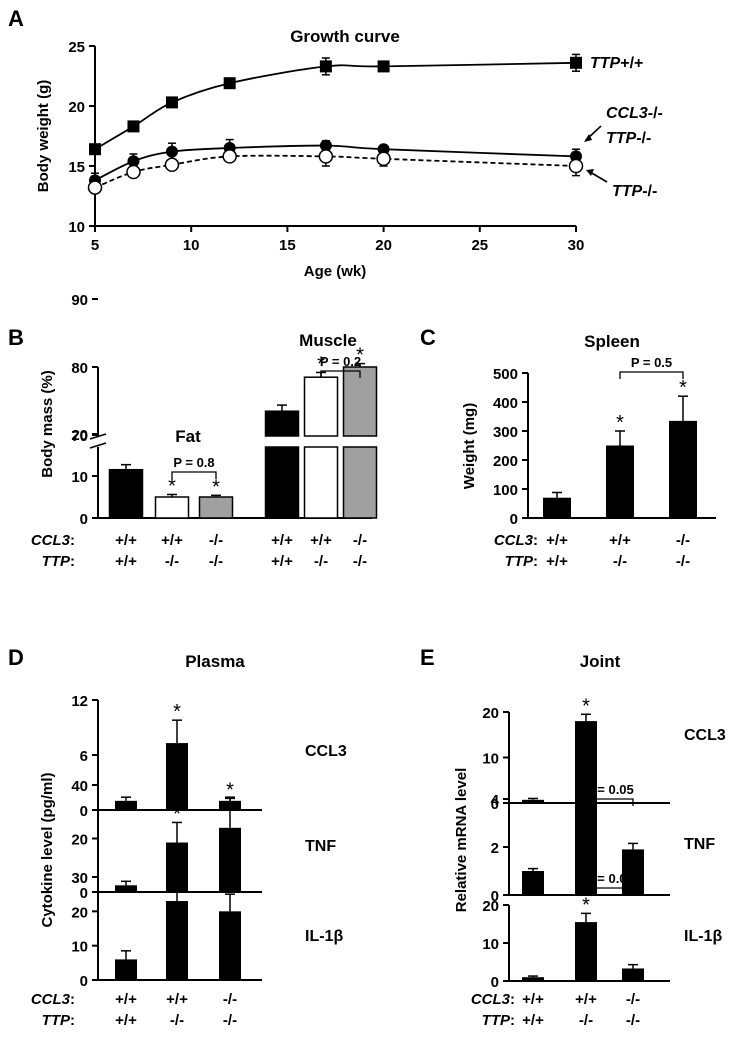 This screenshot has height=1040, width=740. What do you see at coordinates (84, 811) in the screenshot?
I see `plasma-y-tick-label: 0` at bounding box center [84, 811].